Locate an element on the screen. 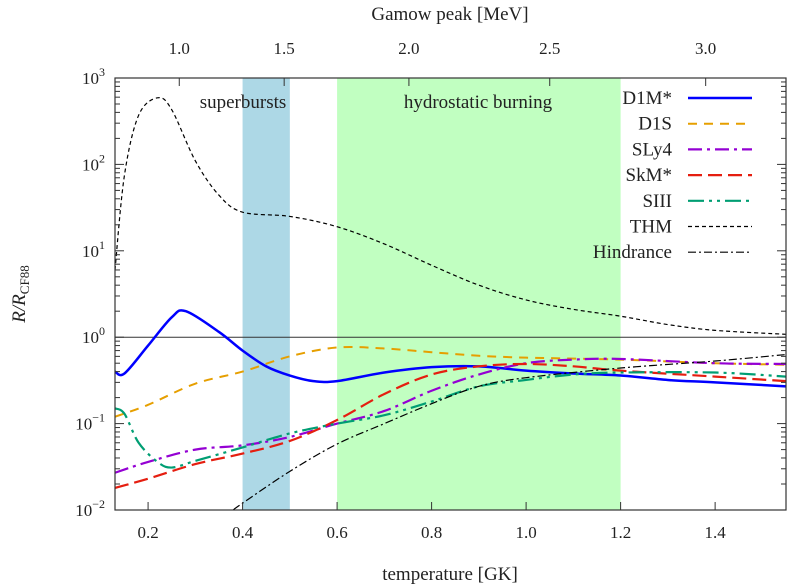 Image resolution: width=789 pixels, height=587 pixels. top-tick-label: 2.0 is located at coordinates (408, 48).